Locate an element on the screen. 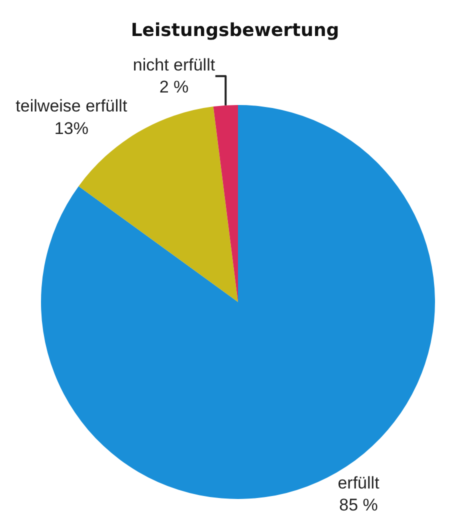 Image resolution: width=470 pixels, height=519 pixels. pie-slice is located at coordinates (225, 203).